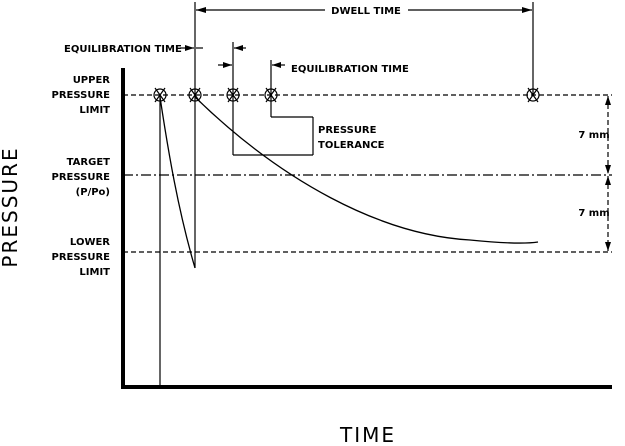 Image resolution: width=625 pixels, height=446 pixels. I want to click on equilibration-a-arrow-right, so click(227, 65).